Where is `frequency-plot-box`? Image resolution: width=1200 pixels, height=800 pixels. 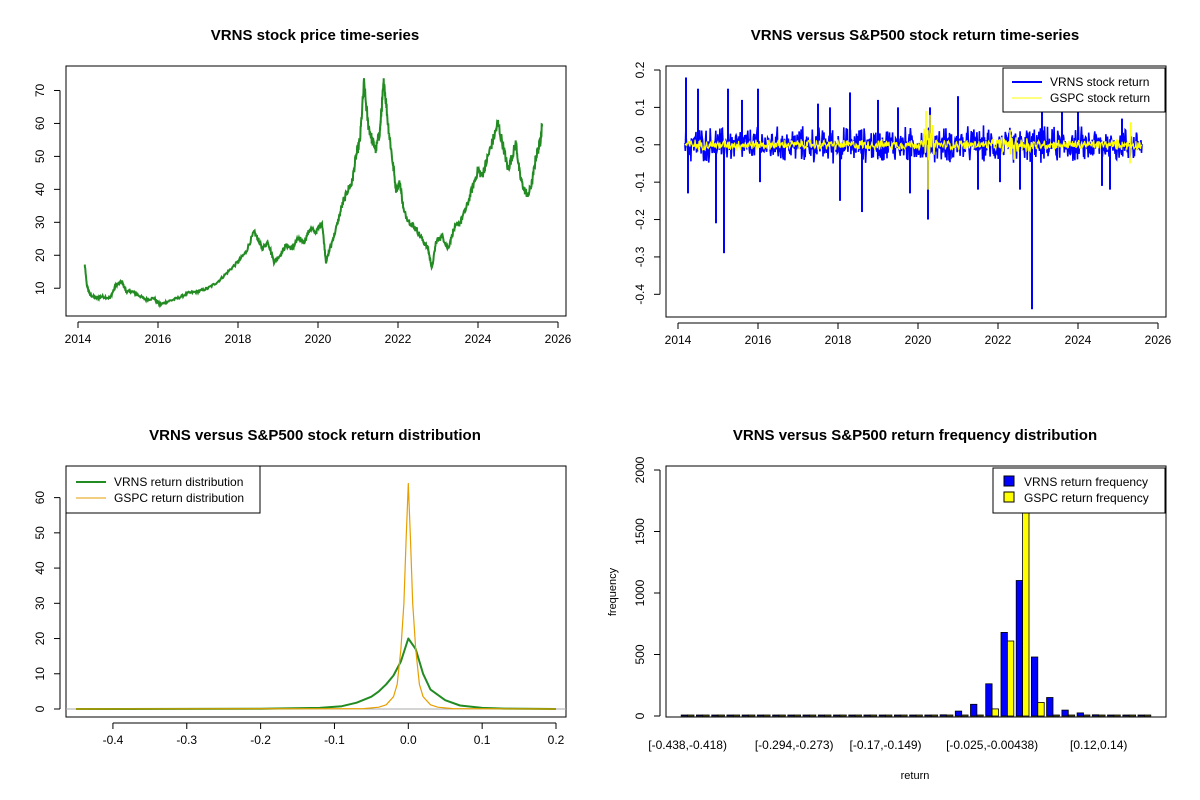
frequency-plot-box is located at coordinates (916, 591).